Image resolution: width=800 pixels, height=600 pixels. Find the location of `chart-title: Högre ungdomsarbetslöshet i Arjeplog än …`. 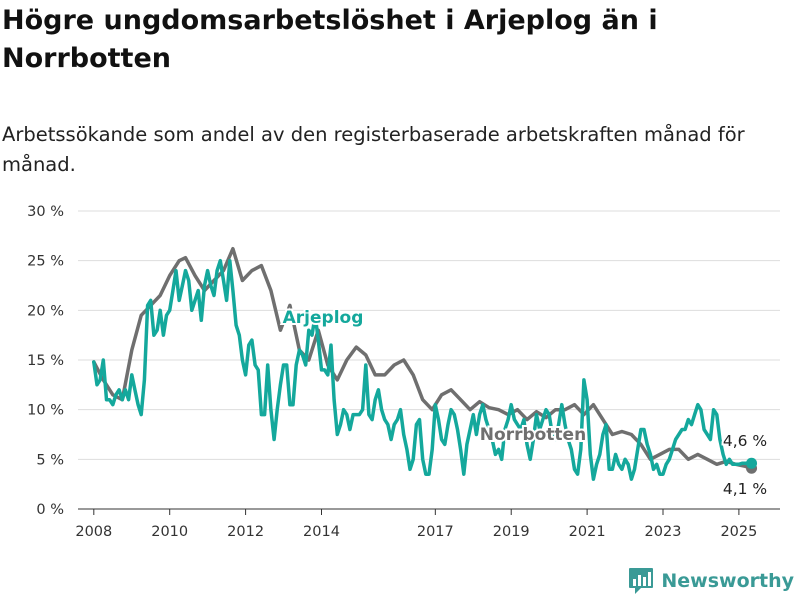

chart-title: Högre ungdomsarbetslöshet i Arjeplog än … is located at coordinates (330, 39).